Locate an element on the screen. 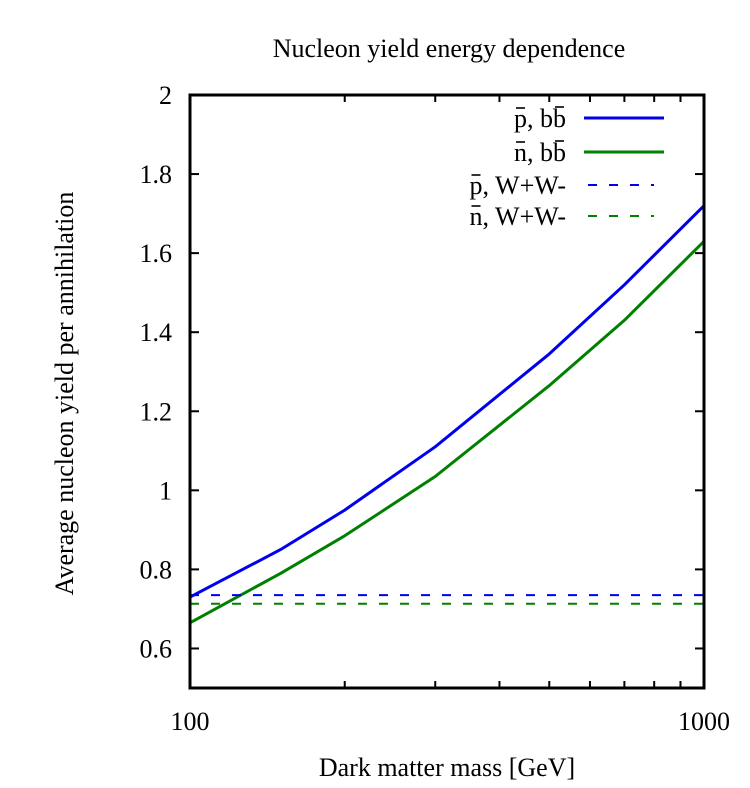  legend-entry-1: p, bb is located at coordinates (589, 118).